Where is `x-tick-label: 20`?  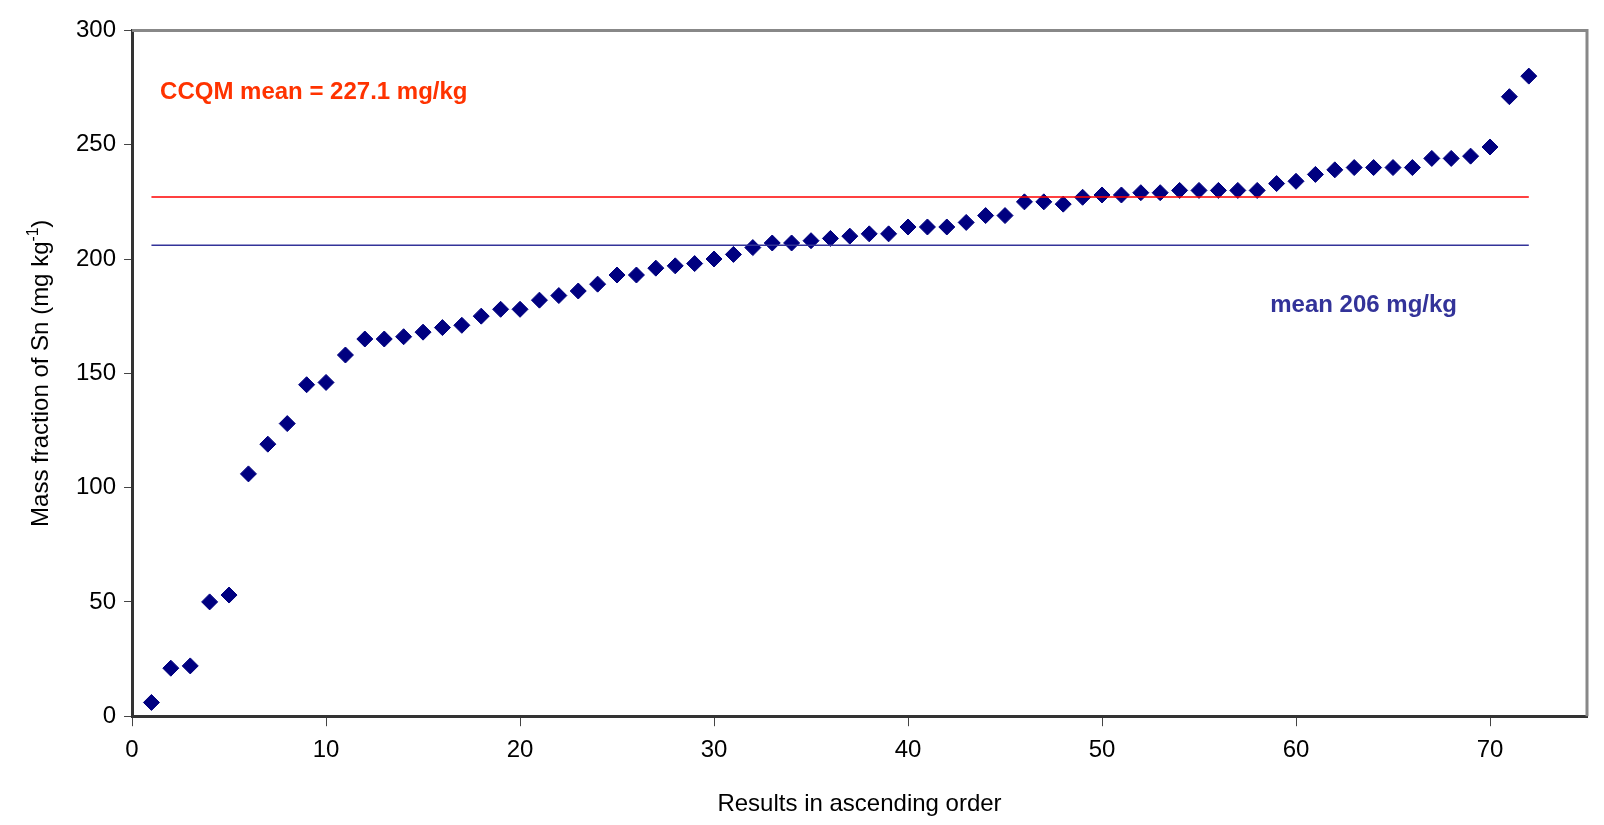 x-tick-label: 20 is located at coordinates (520, 749).